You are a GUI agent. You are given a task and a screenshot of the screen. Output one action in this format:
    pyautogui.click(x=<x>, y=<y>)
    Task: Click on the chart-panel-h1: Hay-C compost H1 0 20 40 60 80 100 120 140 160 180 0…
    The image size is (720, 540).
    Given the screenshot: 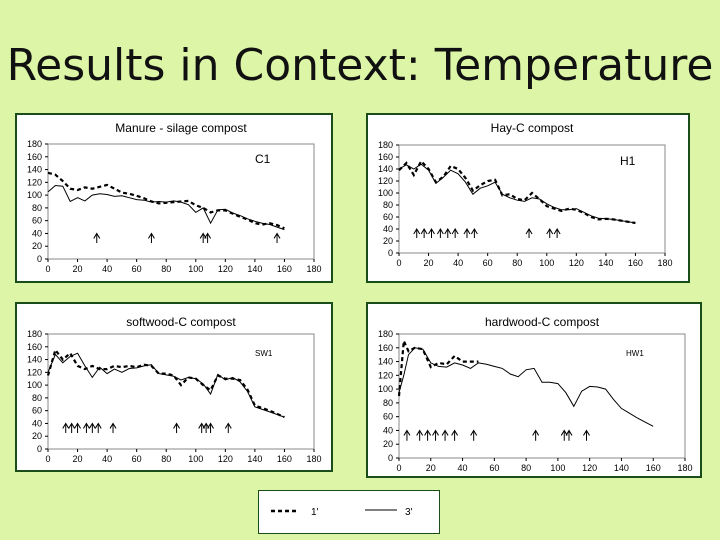 What is the action you would take?
    pyautogui.click(x=528, y=198)
    